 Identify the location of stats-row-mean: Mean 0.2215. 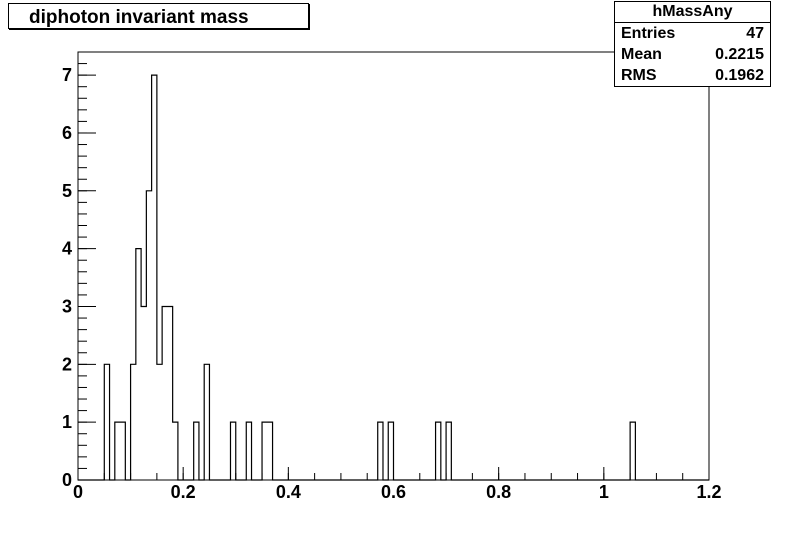
(692, 54).